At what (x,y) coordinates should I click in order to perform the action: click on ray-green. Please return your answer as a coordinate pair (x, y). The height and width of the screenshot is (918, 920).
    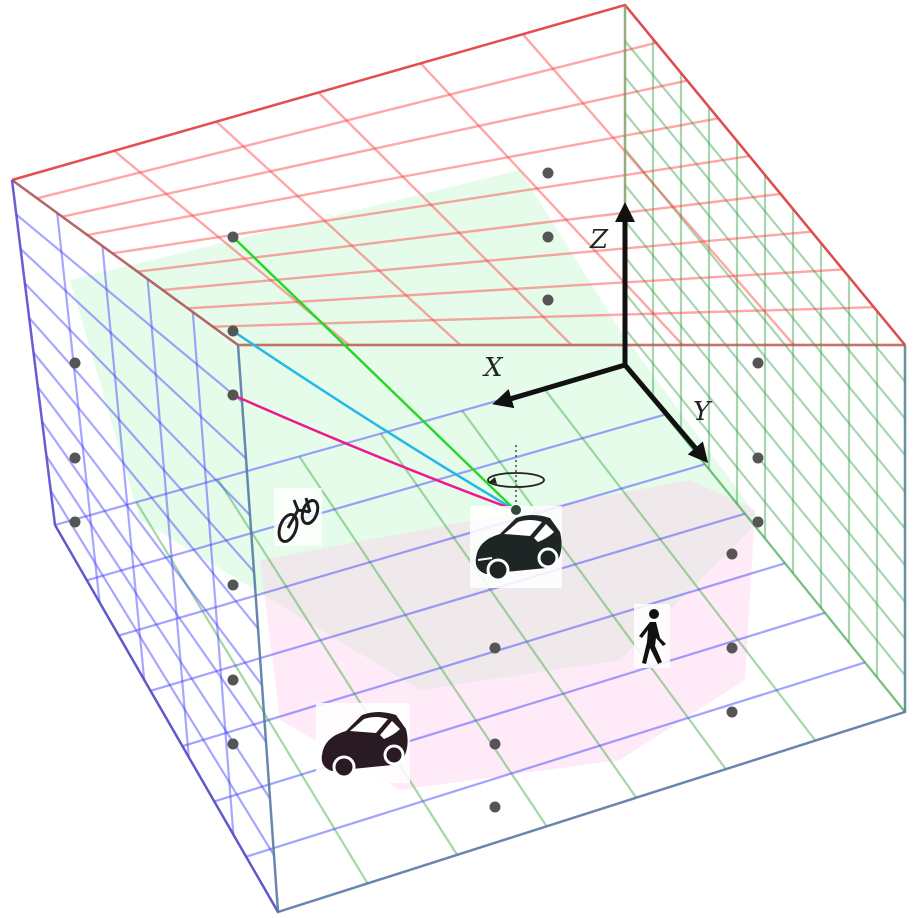
    Looking at the image, I should click on (374, 373).